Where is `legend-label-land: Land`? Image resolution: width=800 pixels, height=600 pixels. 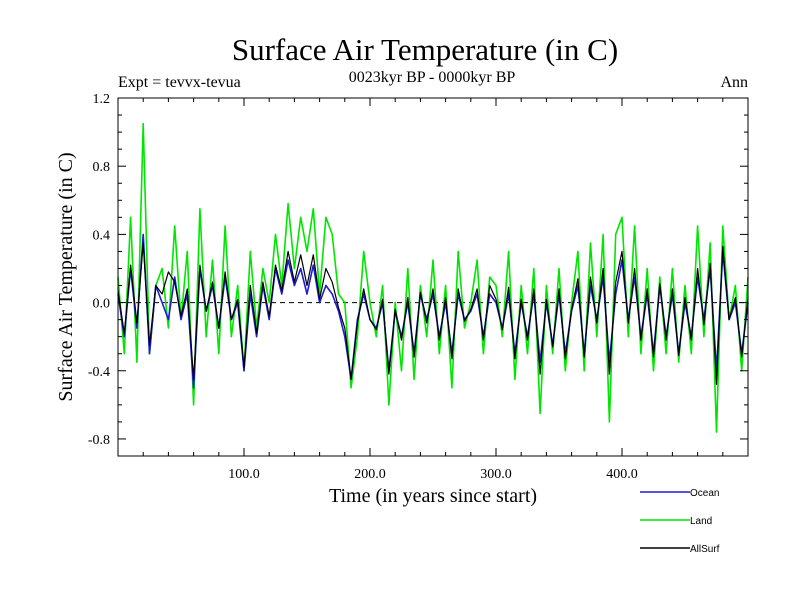 legend-label-land: Land is located at coordinates (701, 521).